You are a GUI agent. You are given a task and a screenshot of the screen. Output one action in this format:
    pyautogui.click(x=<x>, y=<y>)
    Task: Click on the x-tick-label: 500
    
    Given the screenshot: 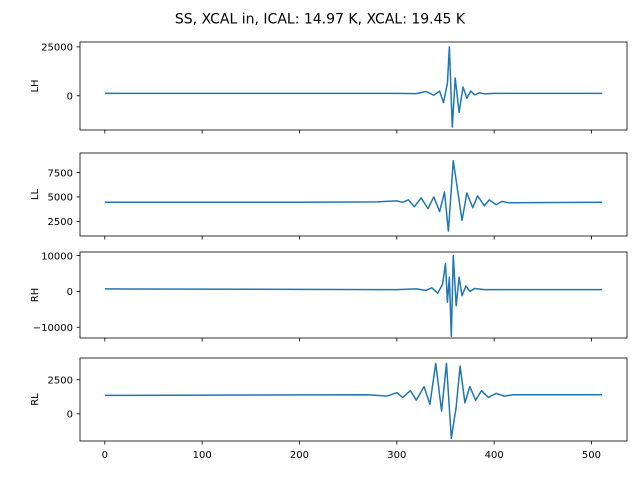 What is the action you would take?
    pyautogui.click(x=591, y=455)
    